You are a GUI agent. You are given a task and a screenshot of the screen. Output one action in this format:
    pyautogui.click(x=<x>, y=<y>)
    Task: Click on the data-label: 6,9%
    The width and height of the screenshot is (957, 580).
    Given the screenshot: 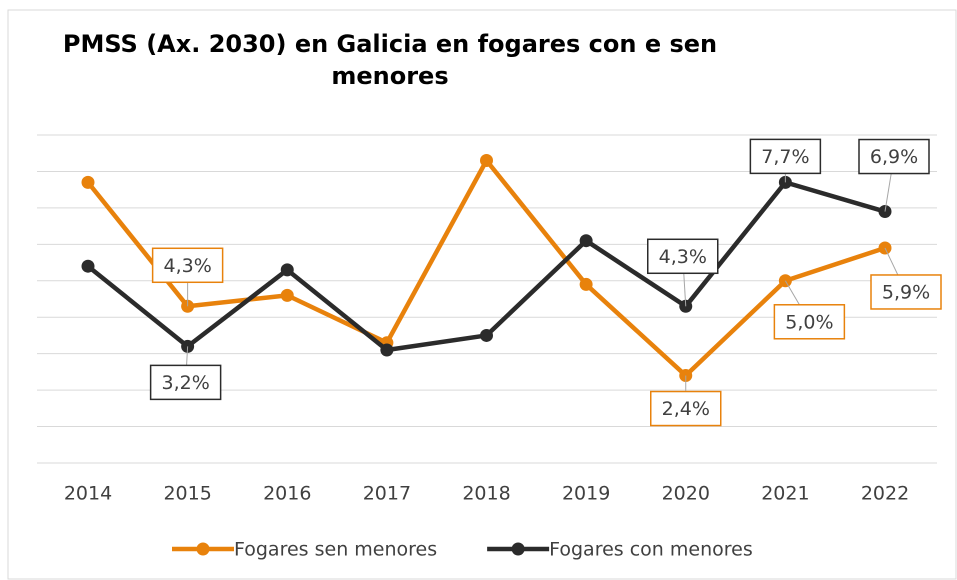 What is the action you would take?
    pyautogui.click(x=894, y=157)
    